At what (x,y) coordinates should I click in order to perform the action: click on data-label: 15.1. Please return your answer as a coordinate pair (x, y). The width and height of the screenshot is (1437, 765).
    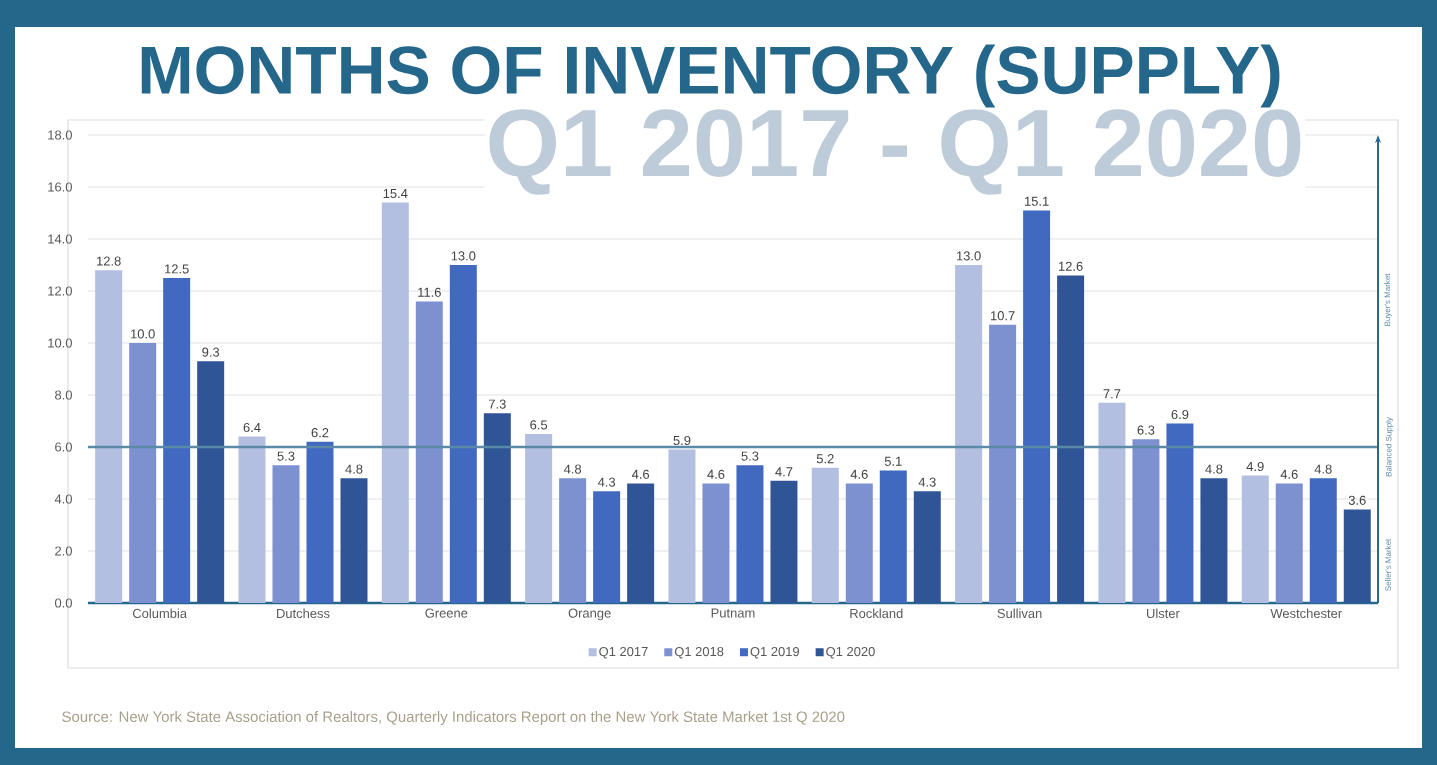
    Looking at the image, I should click on (1036, 201).